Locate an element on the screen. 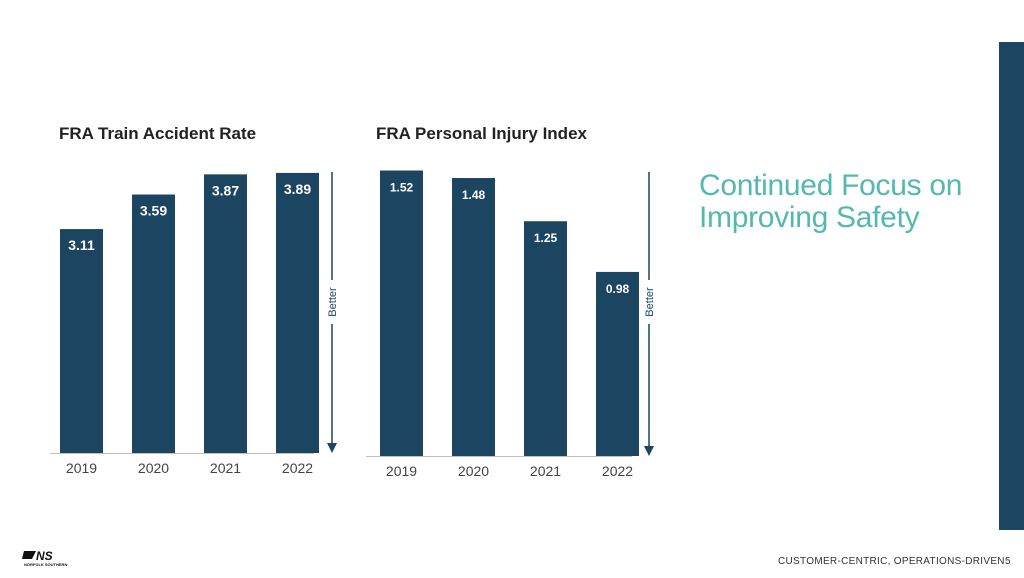 This screenshot has width=1024, height=578. footer-tagline: CUSTOMER-CENTRIC, OPERATIONS-DRIVEN is located at coordinates (891, 561).